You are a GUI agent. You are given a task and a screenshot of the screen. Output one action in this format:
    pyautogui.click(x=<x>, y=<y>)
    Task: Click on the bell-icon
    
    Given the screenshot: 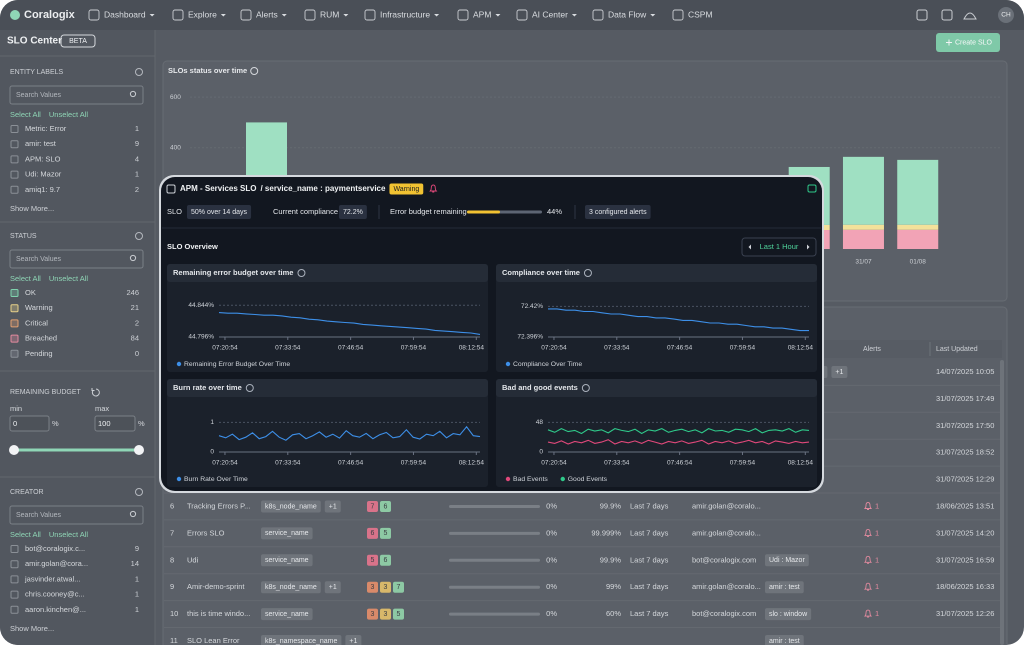 What is the action you would take?
    pyautogui.click(x=868, y=559)
    